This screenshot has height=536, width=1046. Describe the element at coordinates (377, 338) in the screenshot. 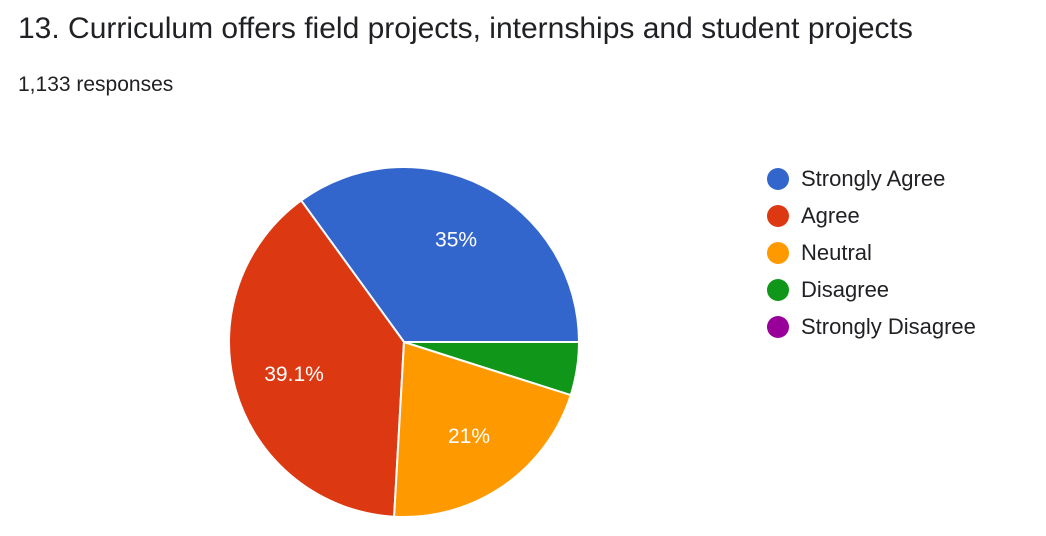

I see `pie-slice-labels: 35% 39.1% 21%` at that location.